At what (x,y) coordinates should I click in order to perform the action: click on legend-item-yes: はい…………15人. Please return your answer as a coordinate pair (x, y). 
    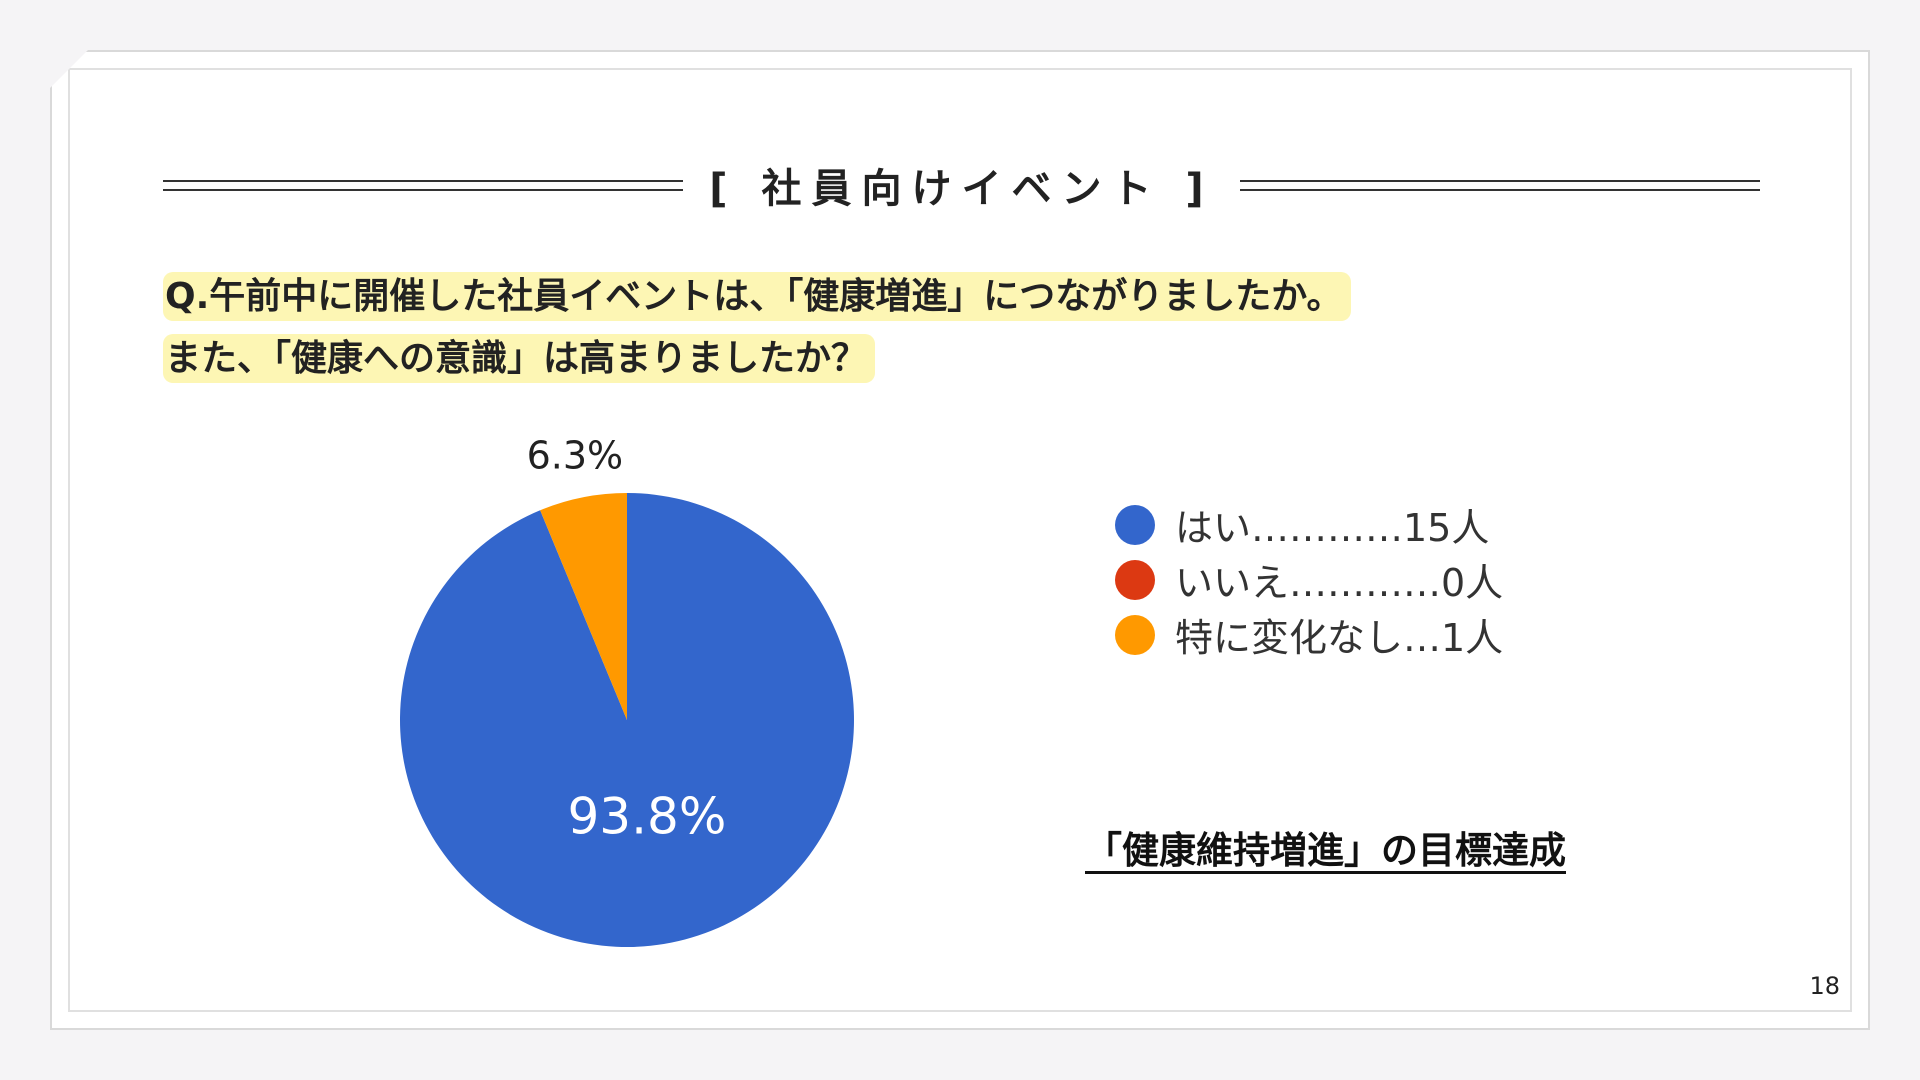
    Looking at the image, I should click on (1309, 524).